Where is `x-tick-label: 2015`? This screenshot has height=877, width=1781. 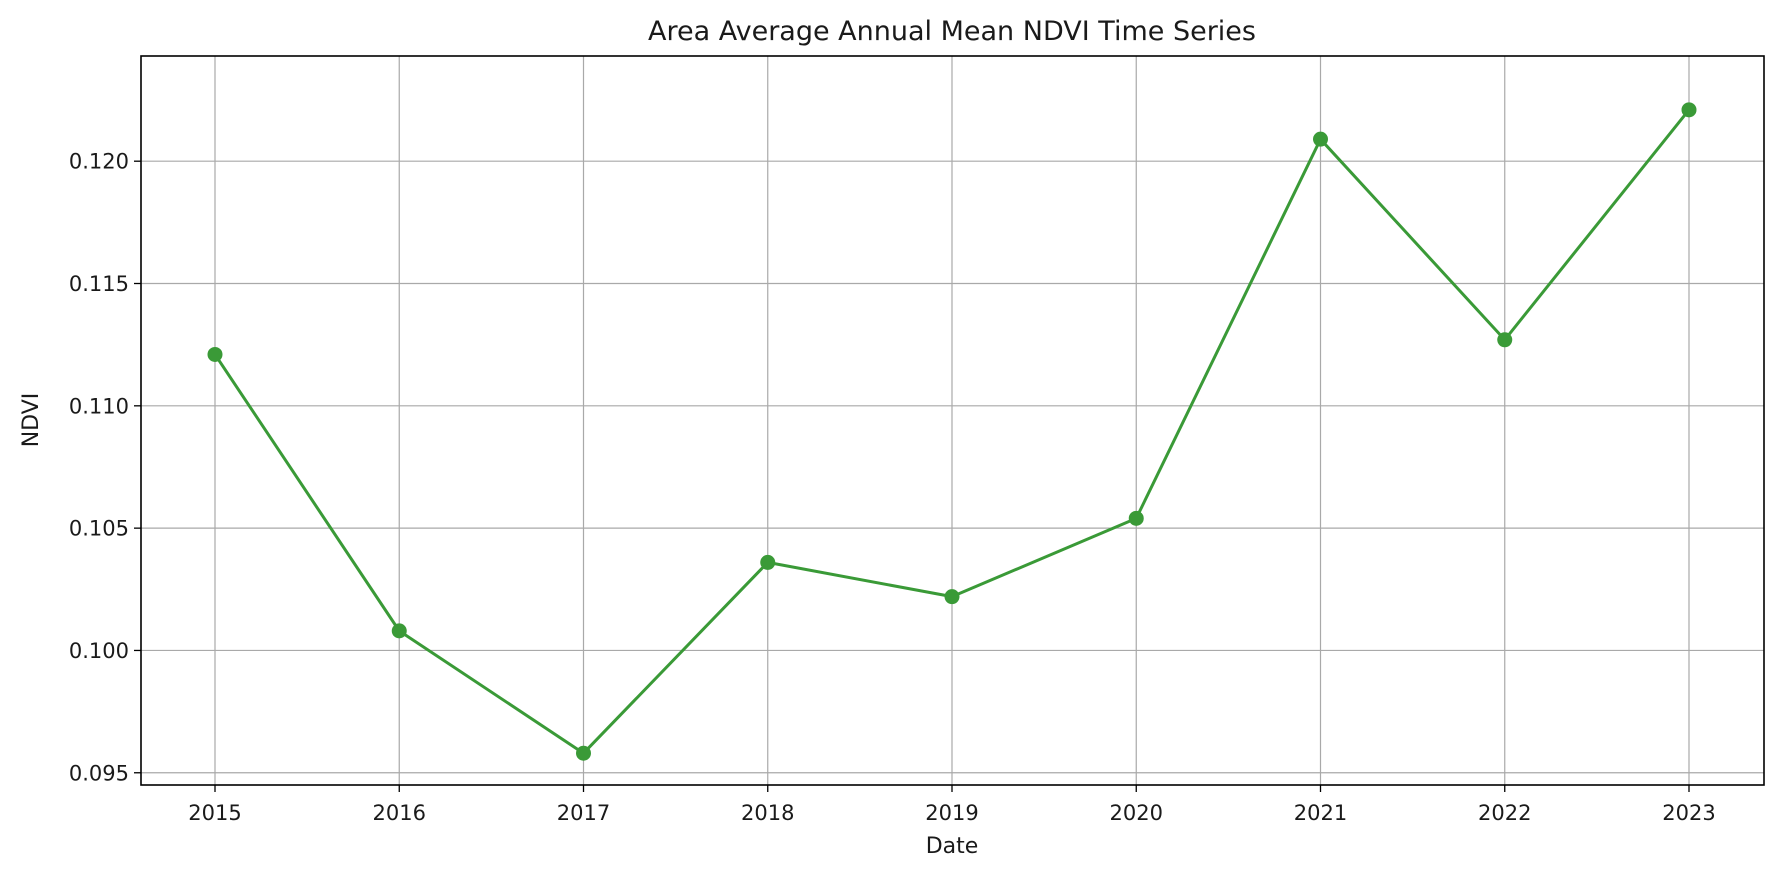 x-tick-label: 2015 is located at coordinates (214, 813).